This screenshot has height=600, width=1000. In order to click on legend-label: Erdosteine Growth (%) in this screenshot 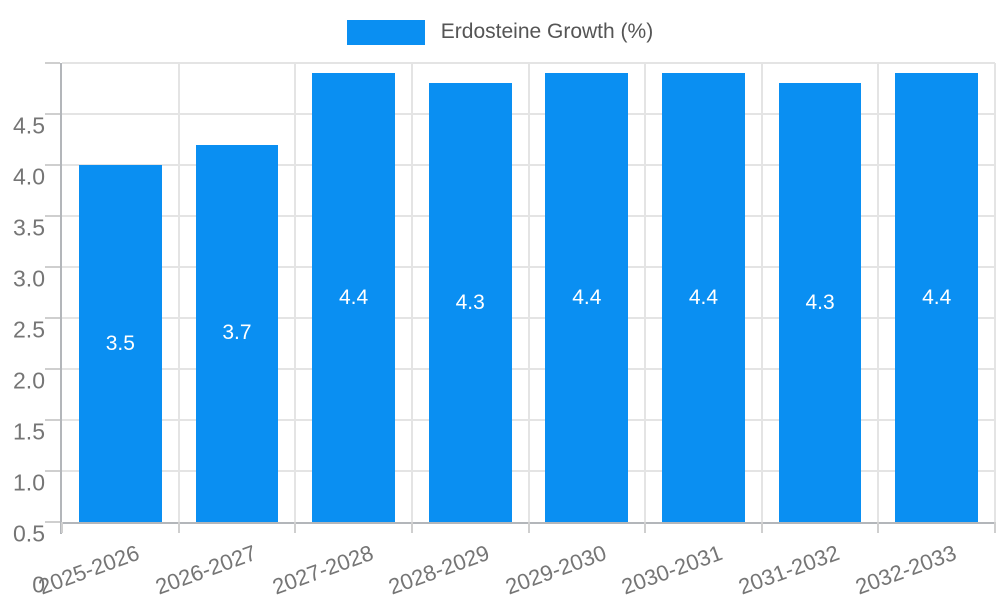, I will do `click(547, 31)`.